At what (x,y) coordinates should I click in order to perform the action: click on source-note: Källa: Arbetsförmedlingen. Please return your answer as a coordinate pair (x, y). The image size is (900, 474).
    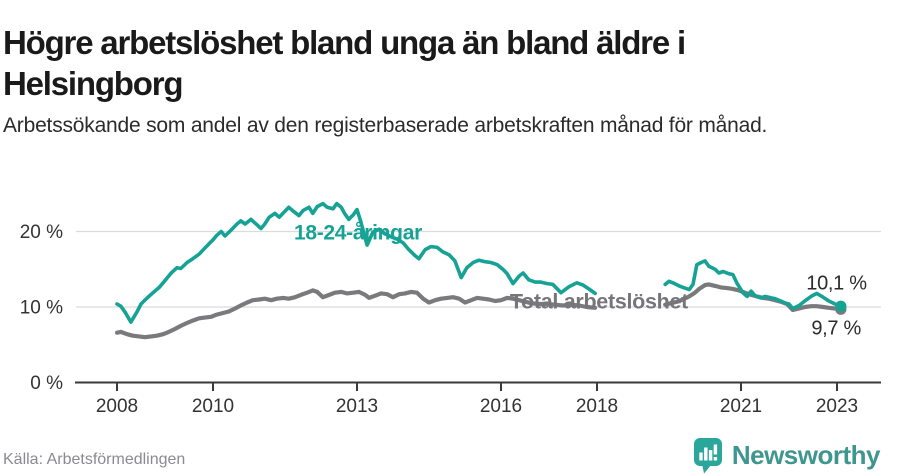
    Looking at the image, I should click on (94, 459).